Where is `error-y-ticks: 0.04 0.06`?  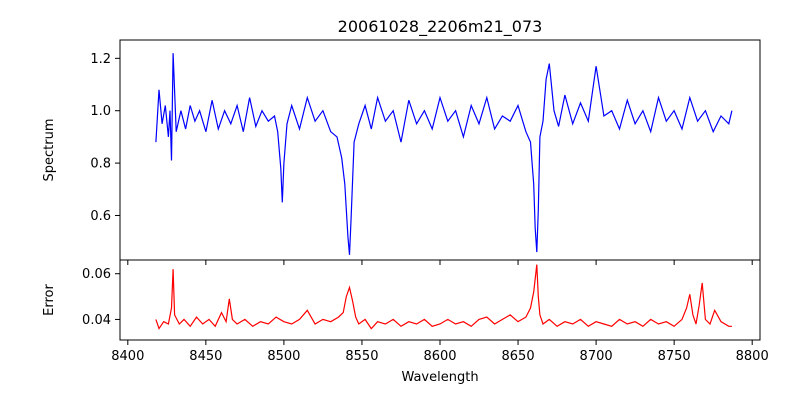 error-y-ticks: 0.04 0.06 is located at coordinates (101, 297).